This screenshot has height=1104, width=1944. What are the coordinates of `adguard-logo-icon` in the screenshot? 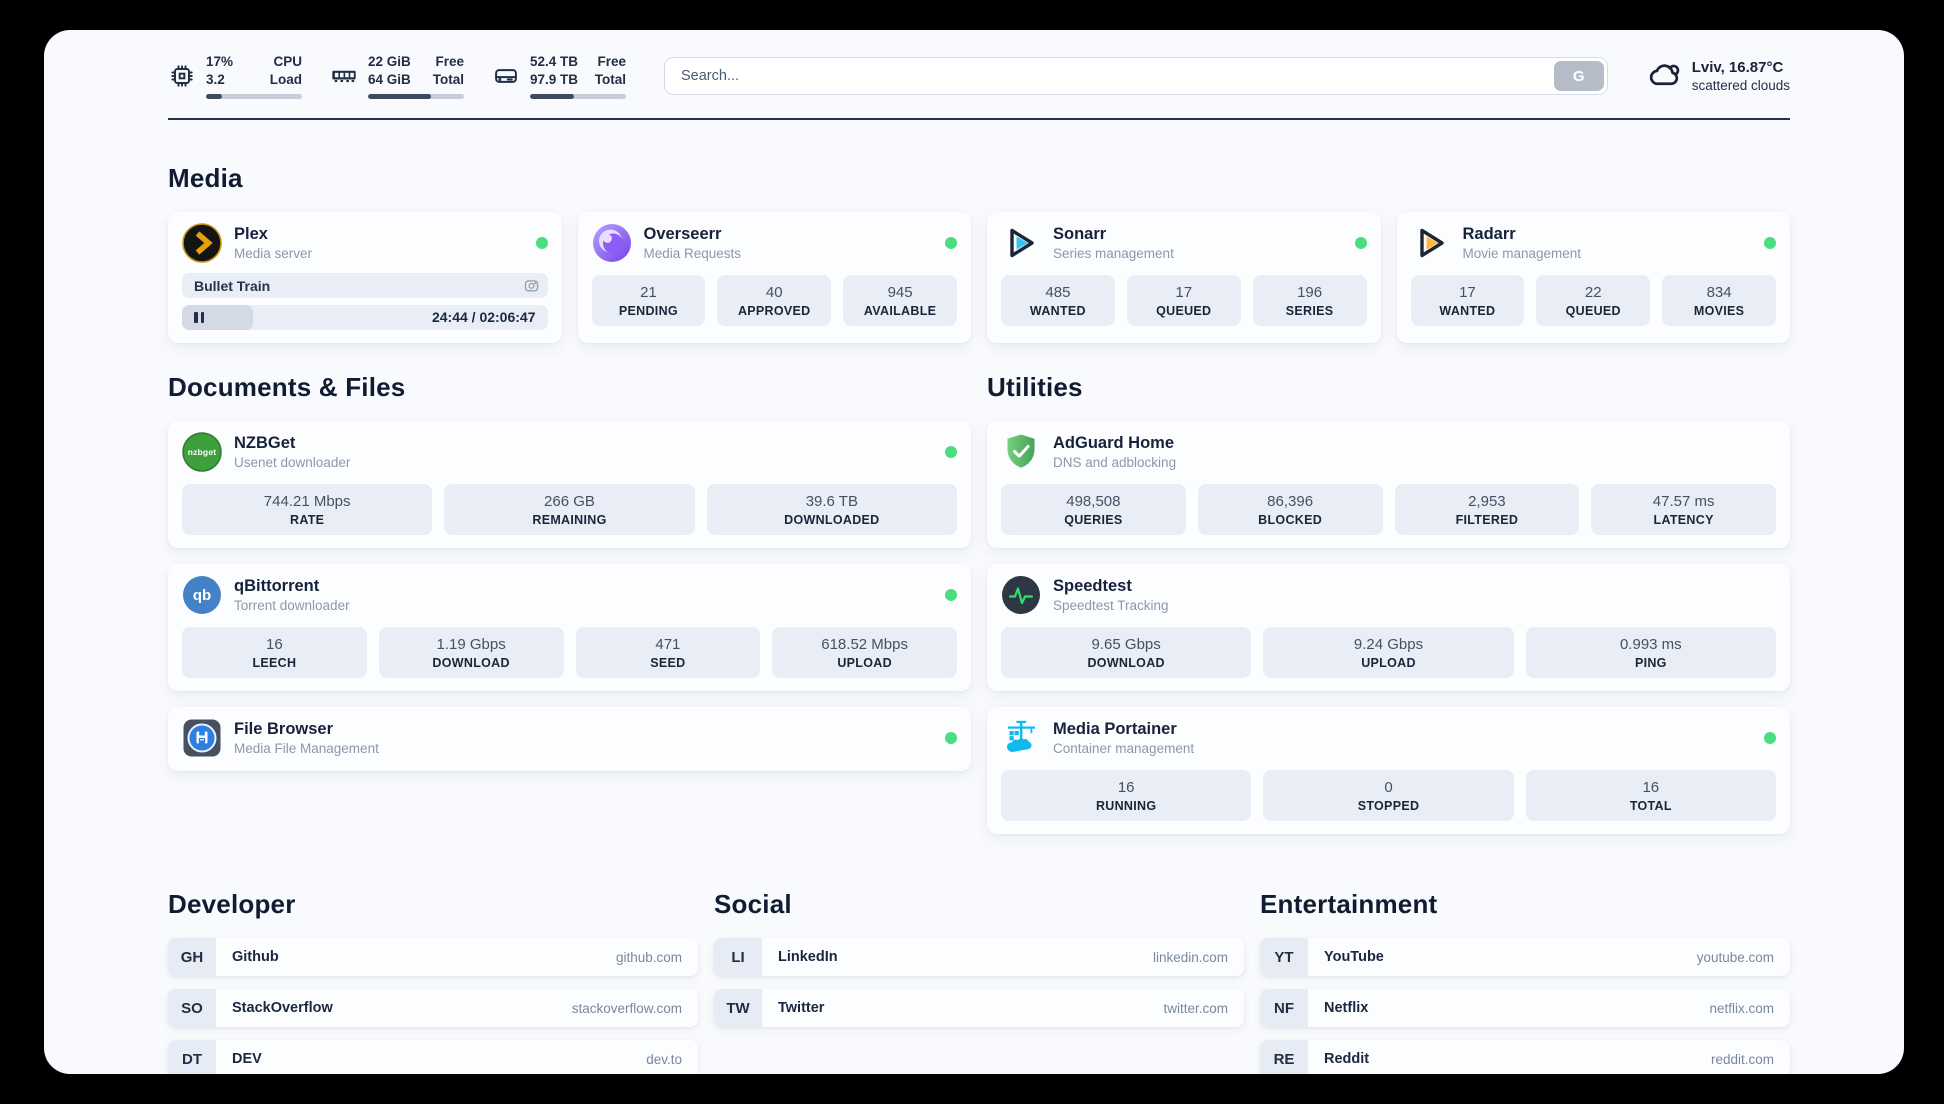 It's located at (1021, 452).